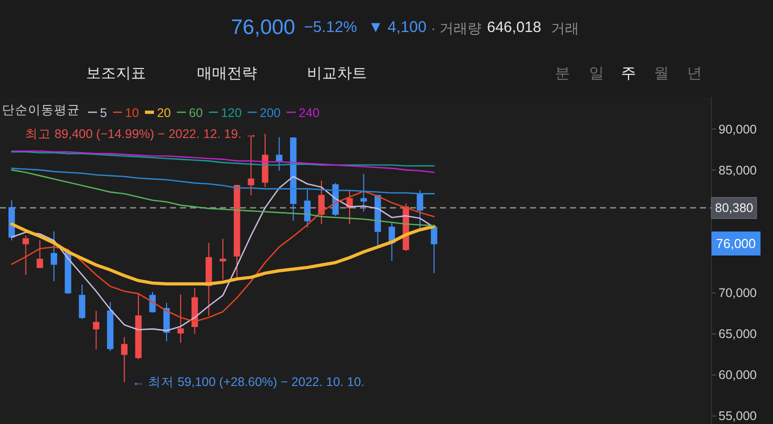 The height and width of the screenshot is (424, 773). What do you see at coordinates (565, 28) in the screenshot?
I see `text: 거래` at bounding box center [565, 28].